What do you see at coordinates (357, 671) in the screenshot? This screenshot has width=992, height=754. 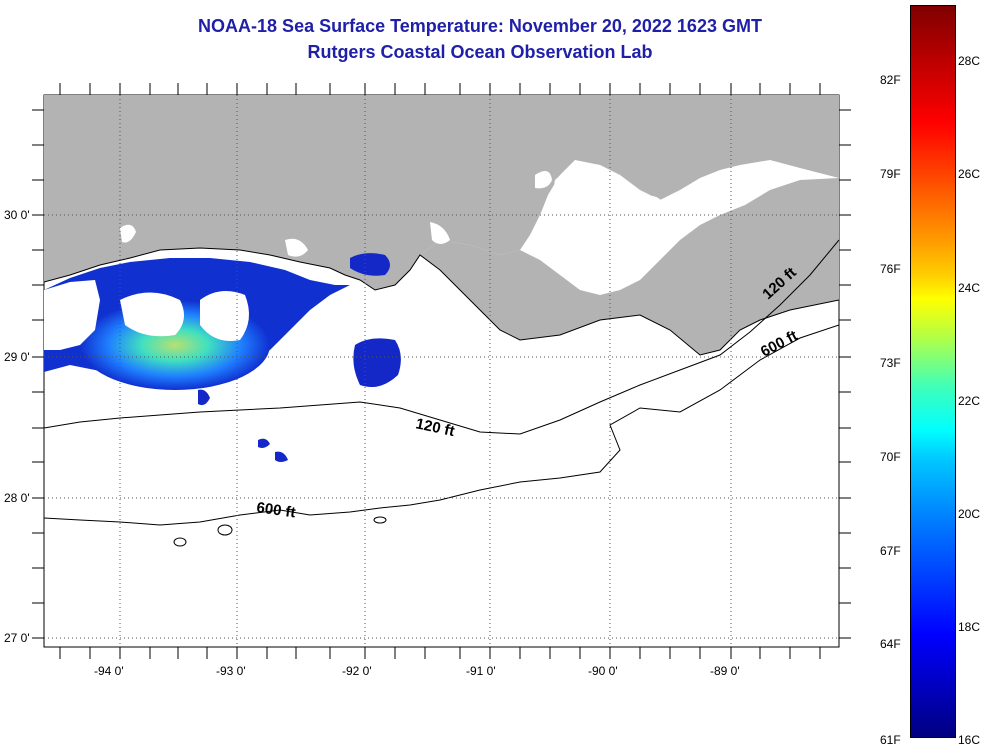 I see `longitude-label: -92 0'` at bounding box center [357, 671].